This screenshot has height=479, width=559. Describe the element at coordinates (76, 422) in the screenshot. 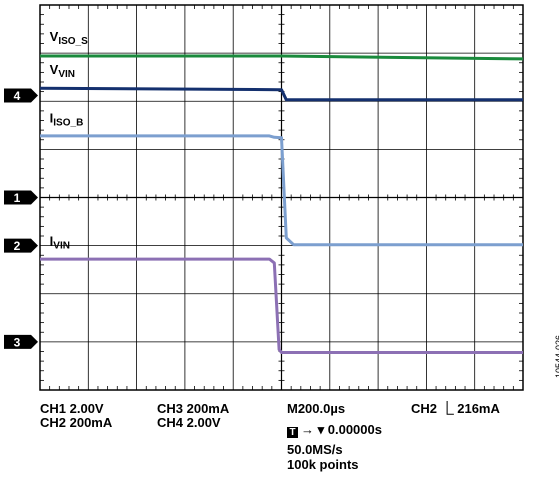

I see `ch2-setting: CH2 200mA` at that location.